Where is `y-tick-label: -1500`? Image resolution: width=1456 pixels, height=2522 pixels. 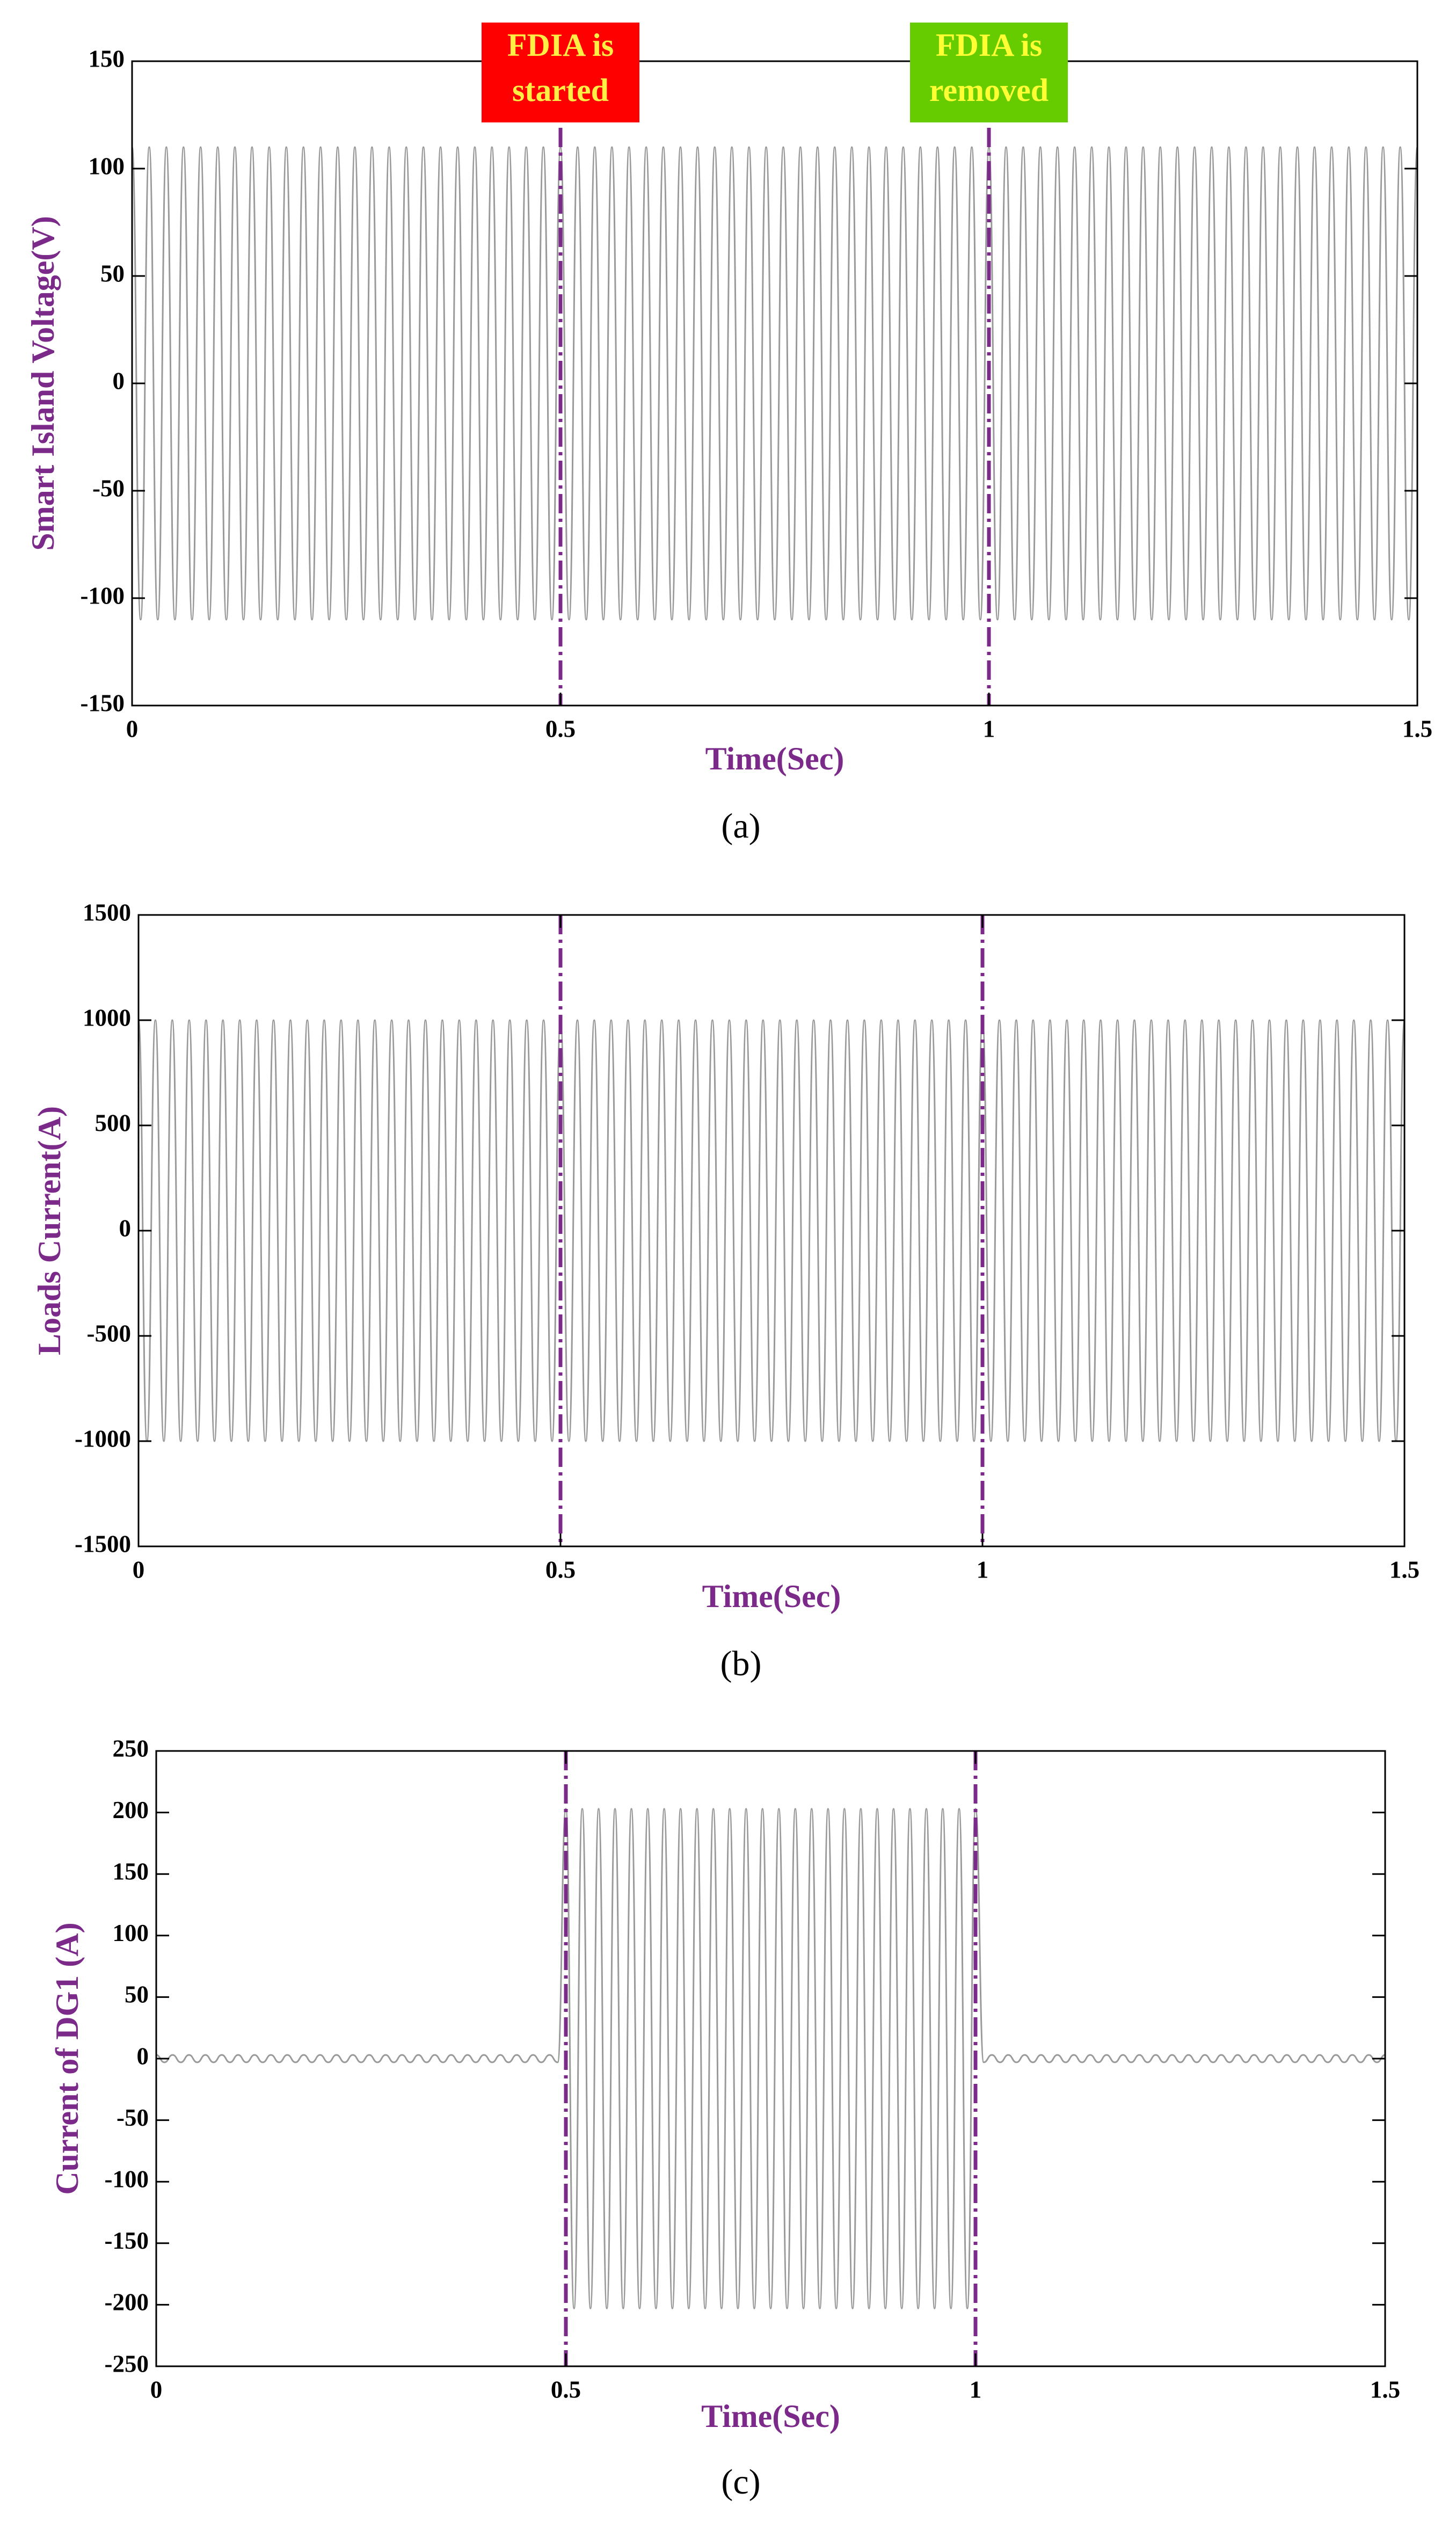 y-tick-label: -1500 is located at coordinates (103, 1543).